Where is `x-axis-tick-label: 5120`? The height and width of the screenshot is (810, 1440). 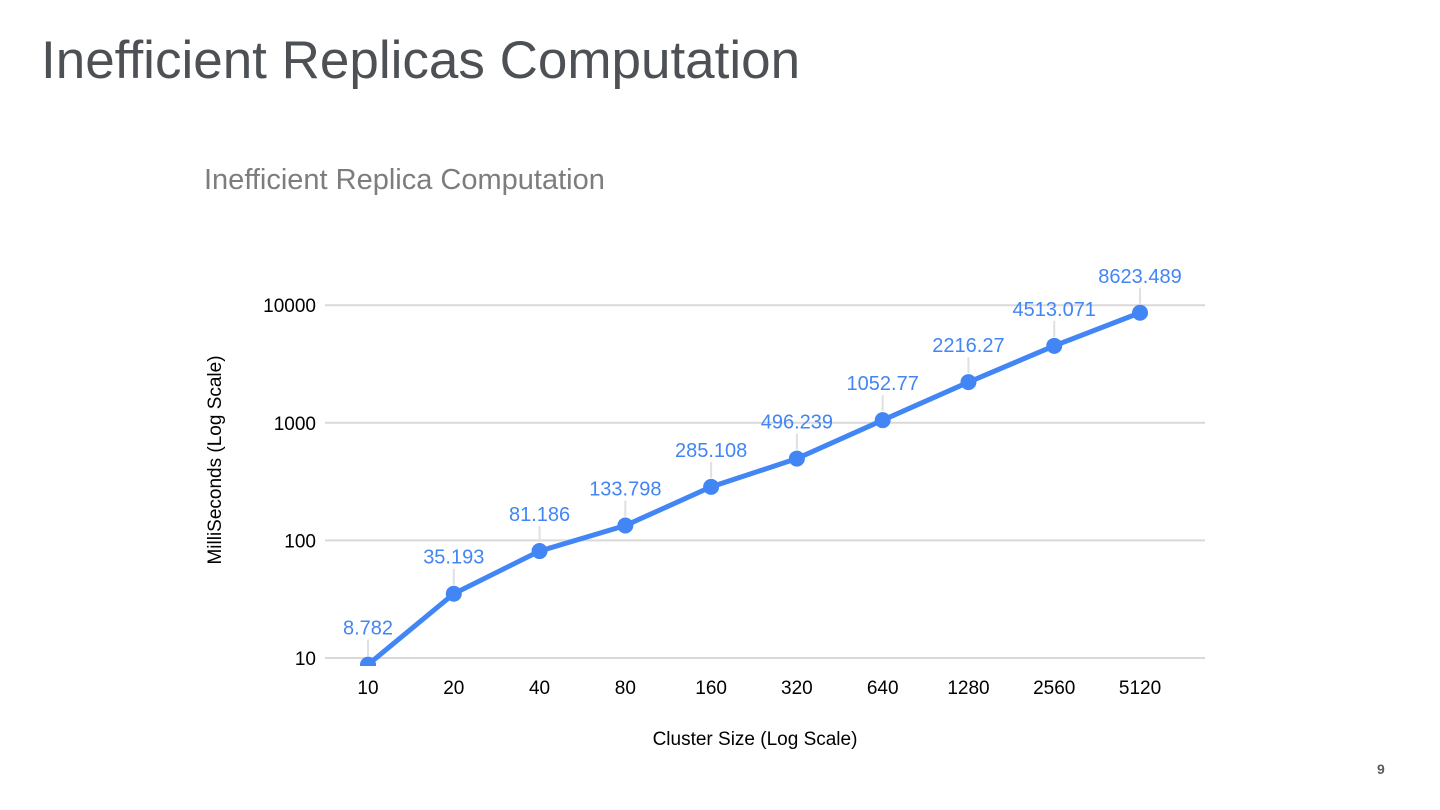 x-axis-tick-label: 5120 is located at coordinates (1140, 688).